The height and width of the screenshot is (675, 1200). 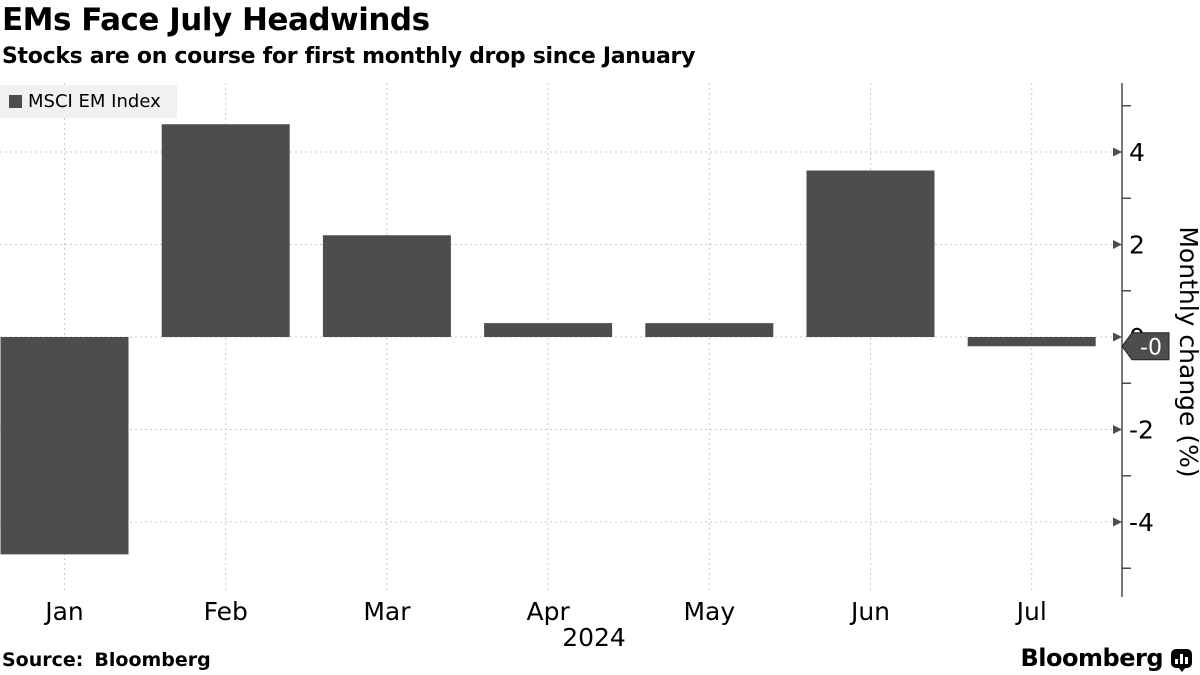 What do you see at coordinates (869, 611) in the screenshot?
I see `x-tick-label-jun: Jun` at bounding box center [869, 611].